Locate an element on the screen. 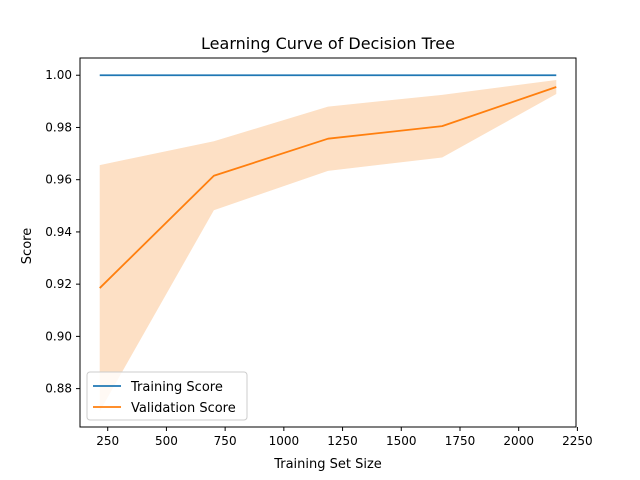 The height and width of the screenshot is (480, 640). x-axis-label: Training Set Size is located at coordinates (327, 464).